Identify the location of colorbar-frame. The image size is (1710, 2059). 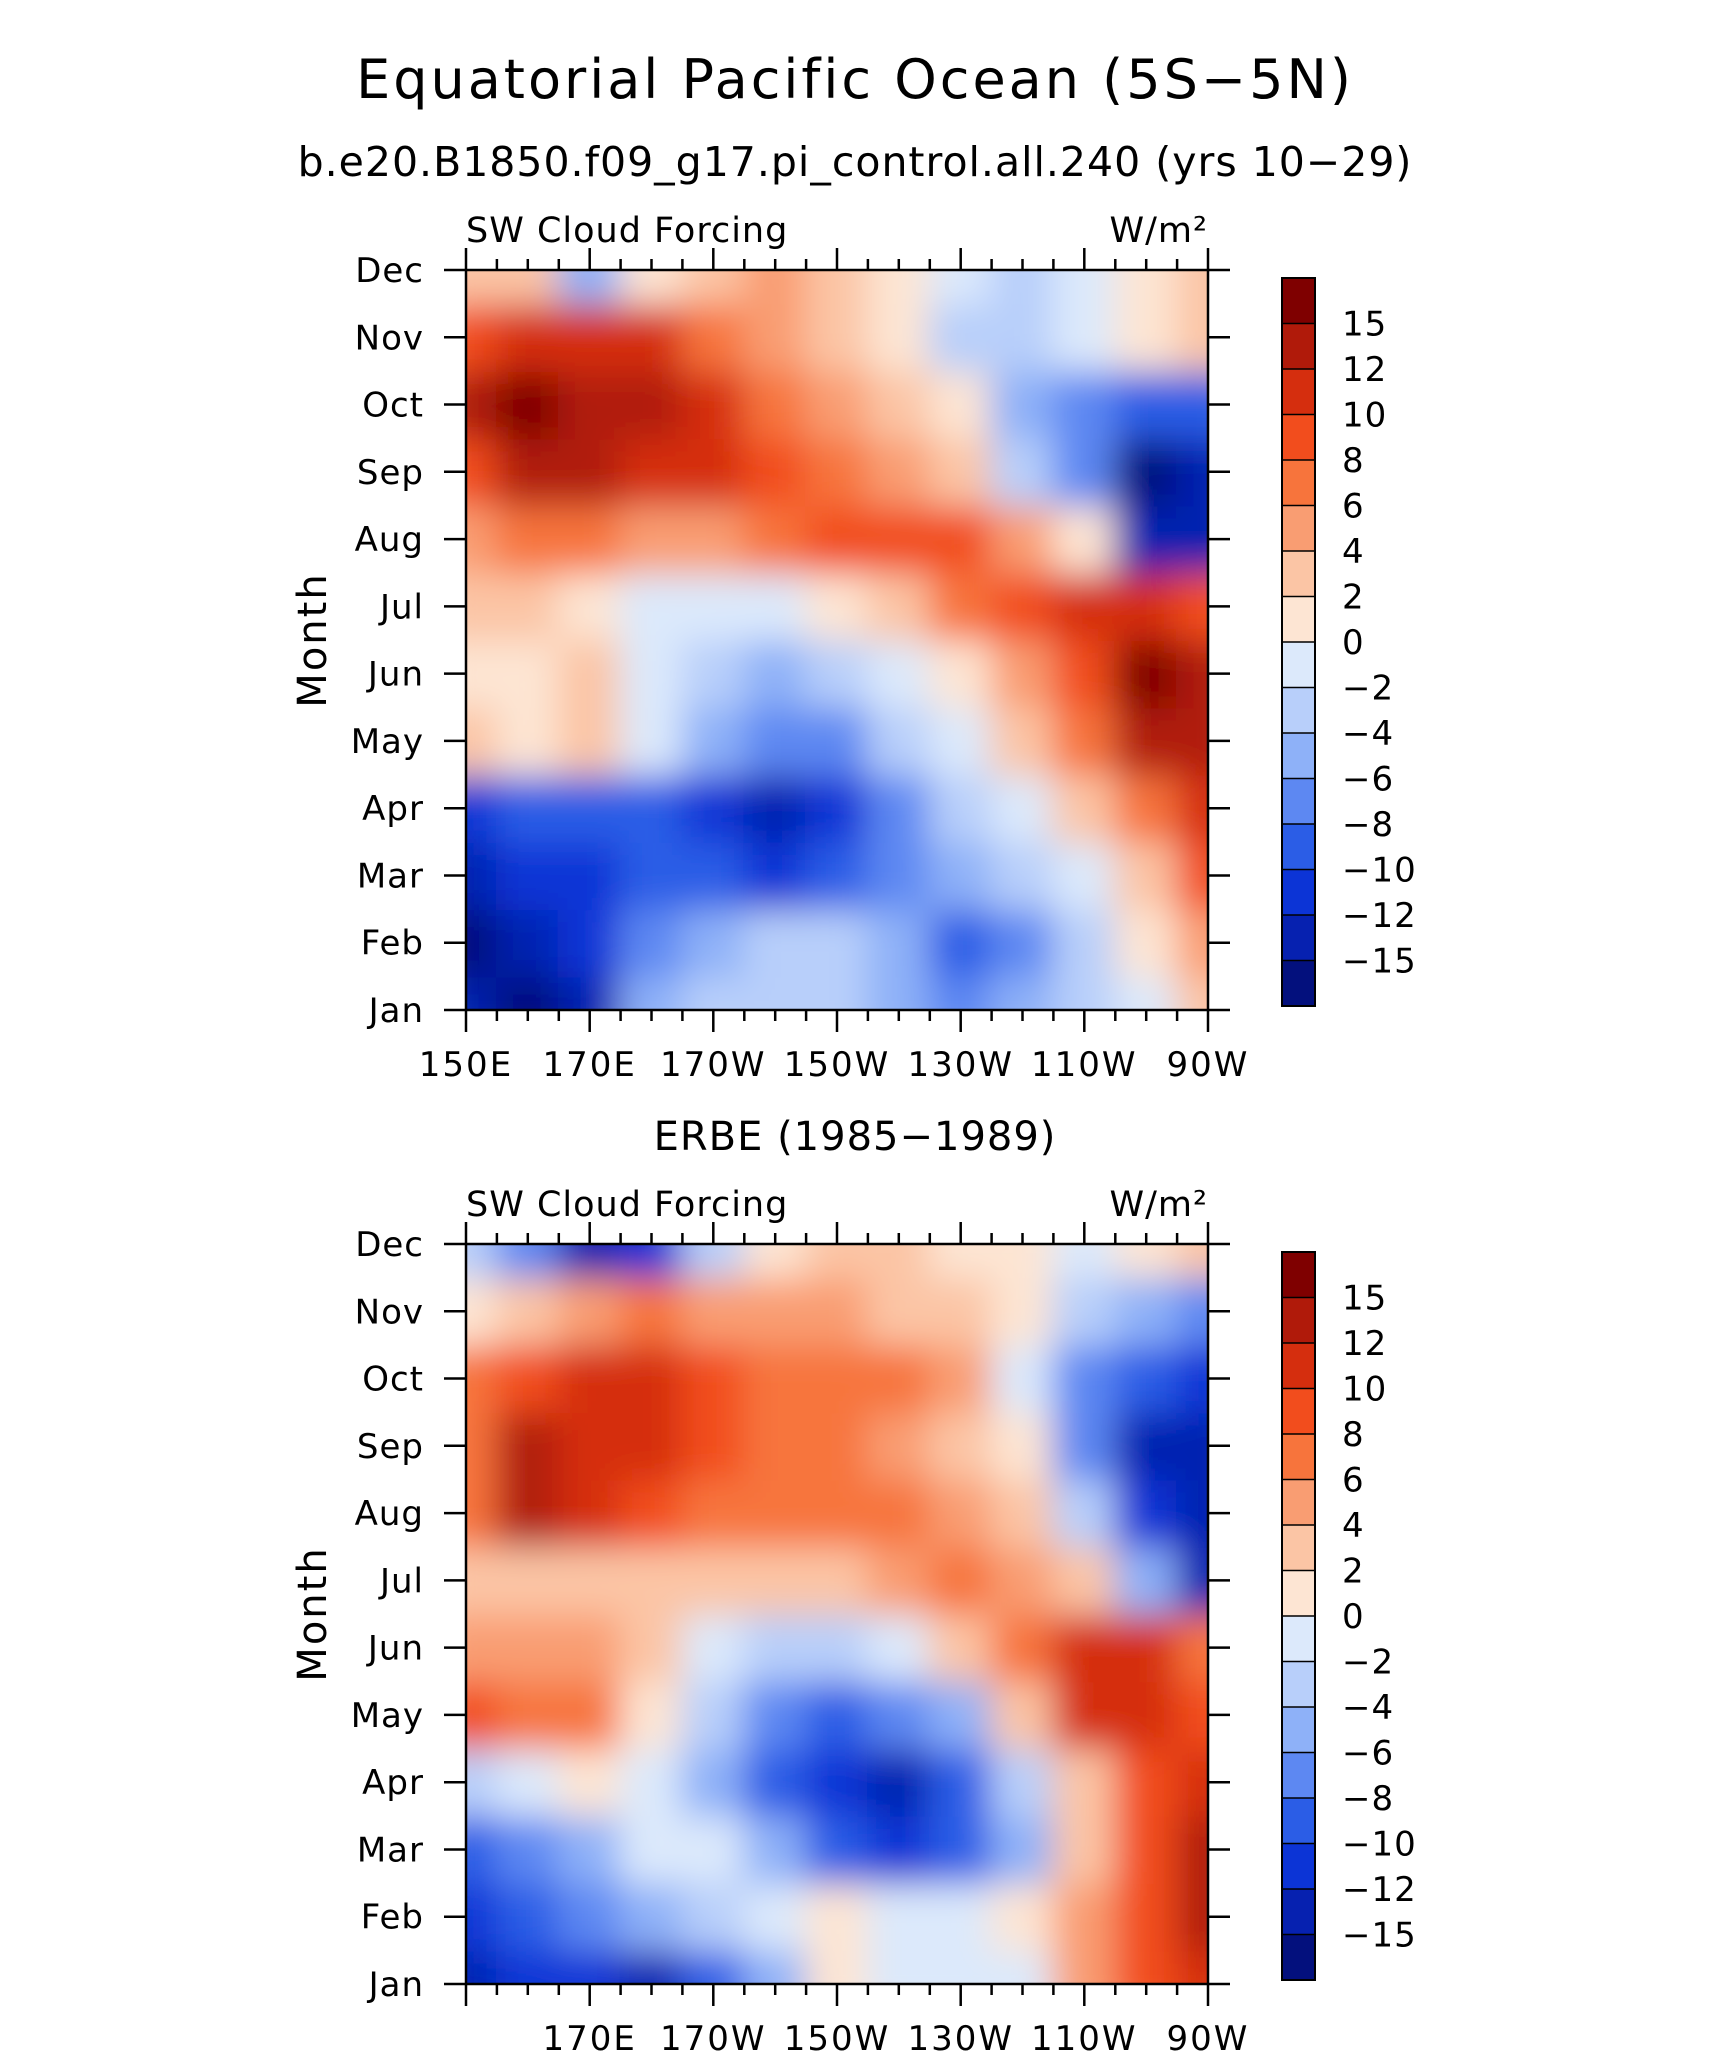
(1298, 642).